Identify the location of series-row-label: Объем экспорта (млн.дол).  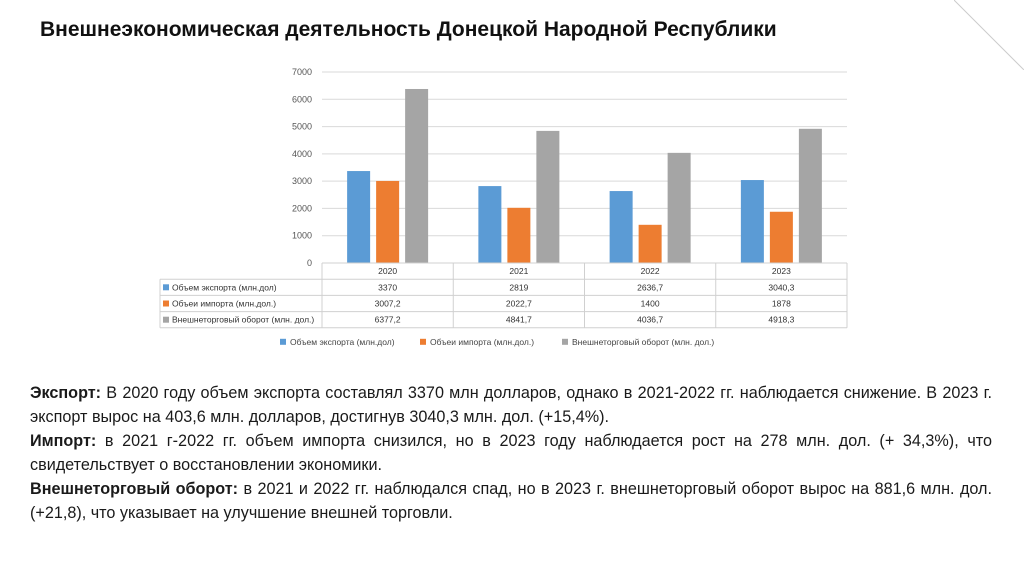
(224, 287).